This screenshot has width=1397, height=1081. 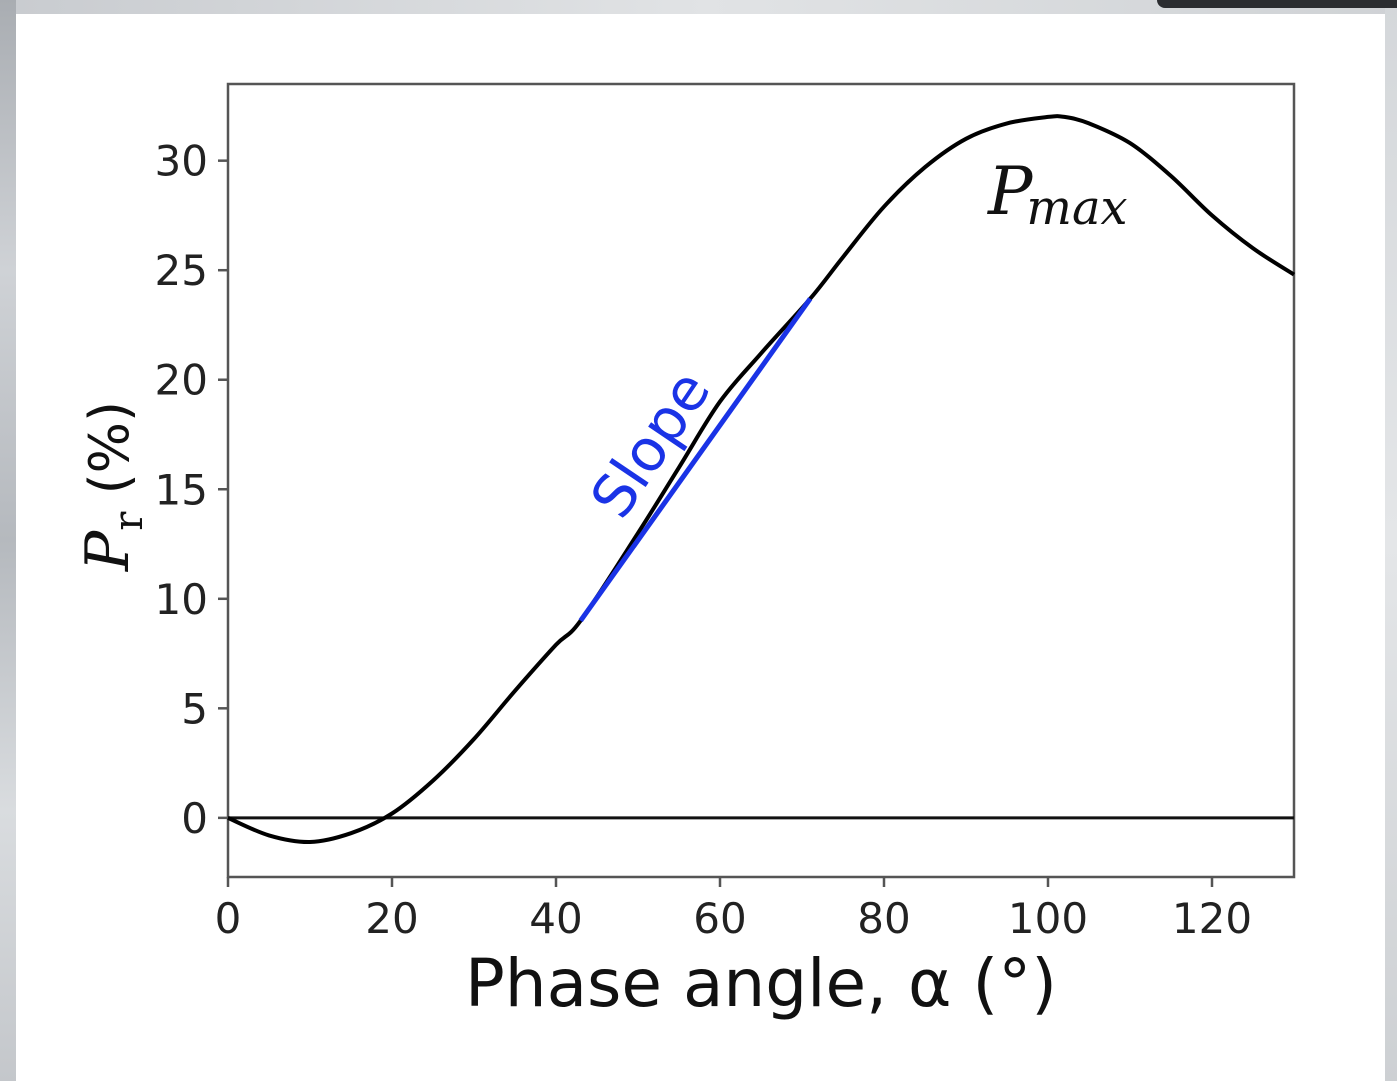 What do you see at coordinates (109, 456) in the screenshot?
I see `y-axis-unit: (%)` at bounding box center [109, 456].